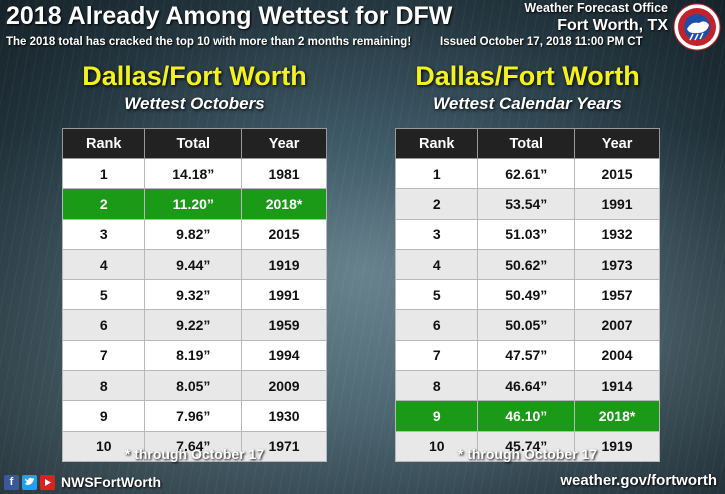  I want to click on table-row: 5 50.49” 1957, so click(527, 295).